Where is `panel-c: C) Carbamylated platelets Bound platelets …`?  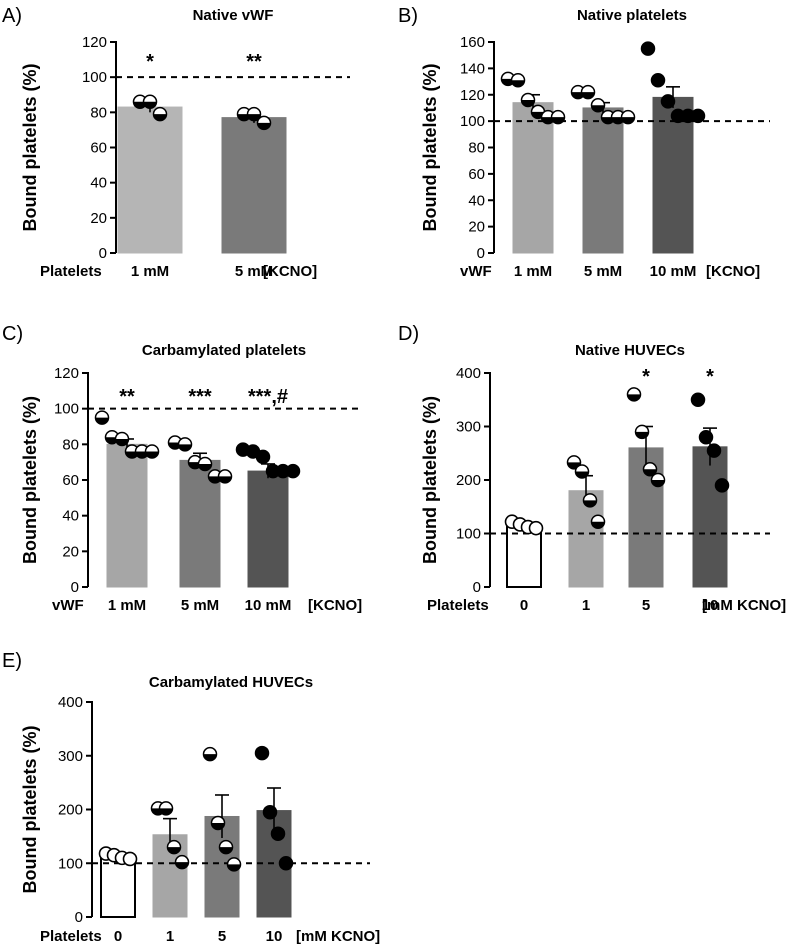 panel-c: C) Carbamylated platelets Bound platelets … is located at coordinates (182, 468).